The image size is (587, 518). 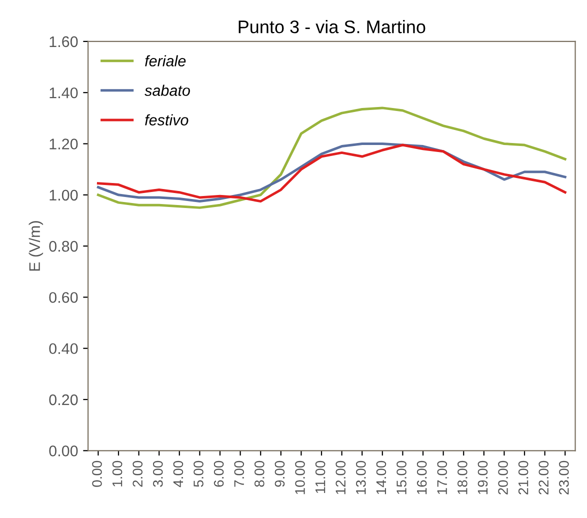 What do you see at coordinates (36, 246) in the screenshot?
I see `y-axis-title: E (V/m)` at bounding box center [36, 246].